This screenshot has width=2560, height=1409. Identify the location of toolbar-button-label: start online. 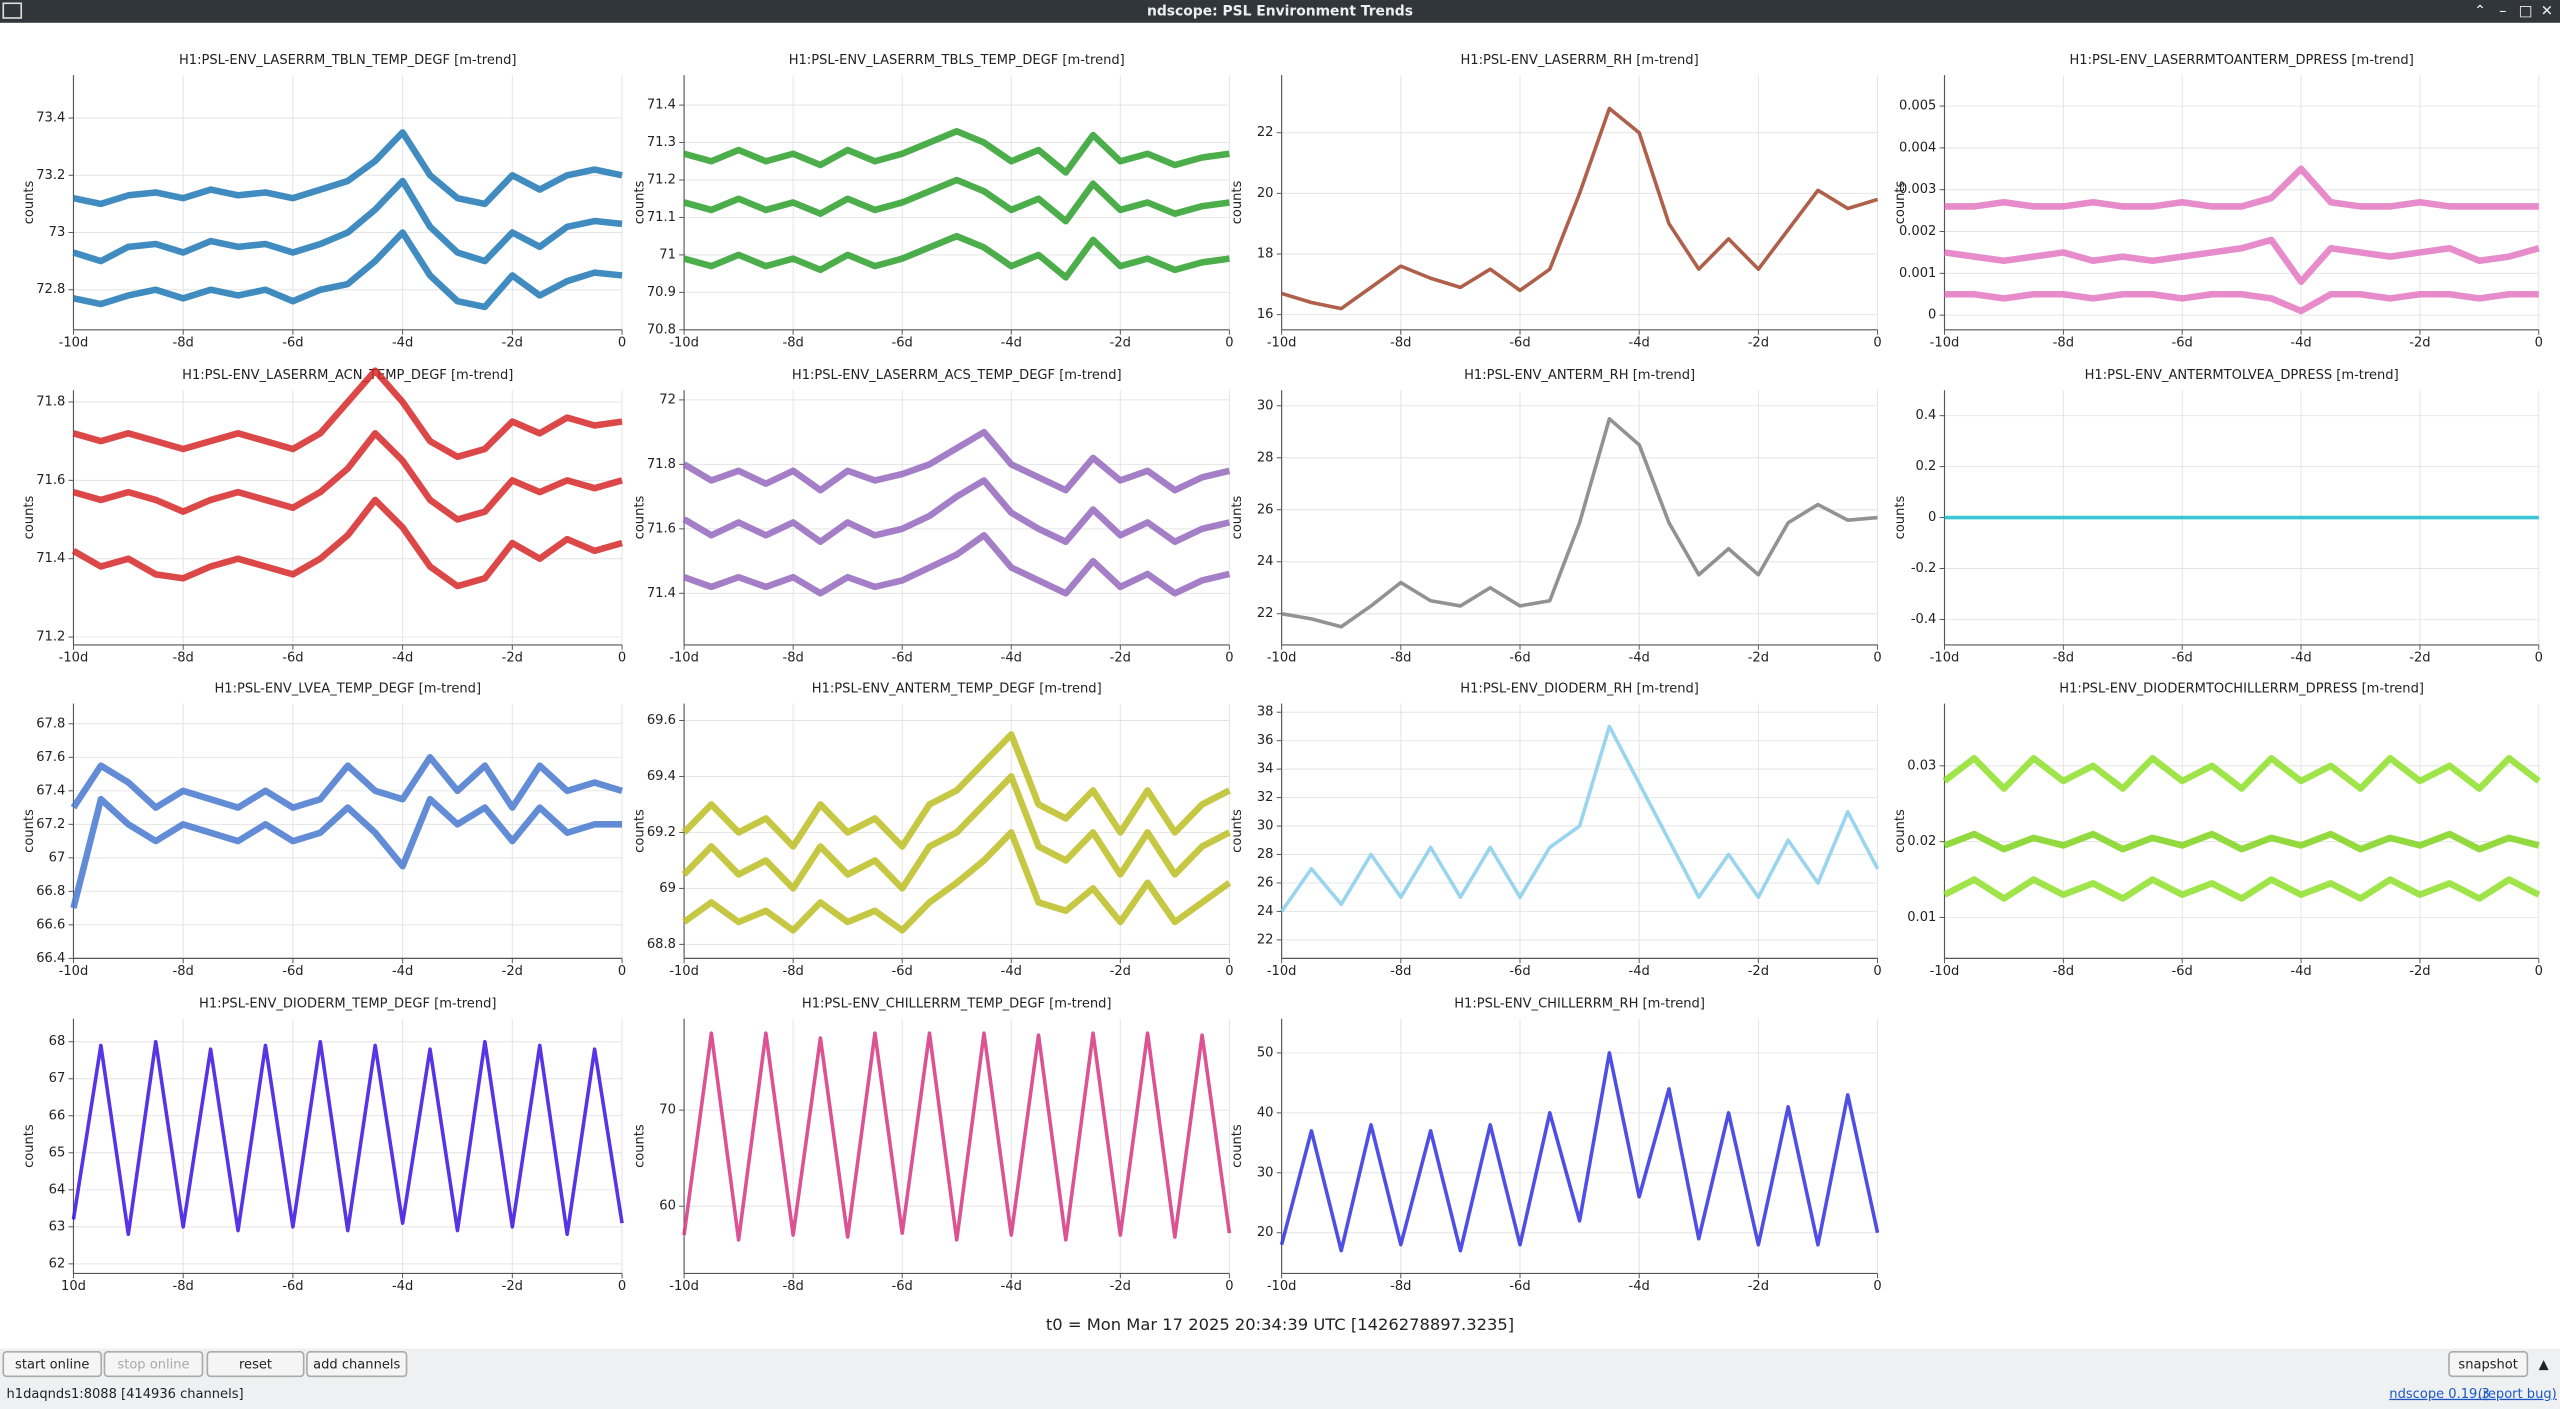
(52, 1364).